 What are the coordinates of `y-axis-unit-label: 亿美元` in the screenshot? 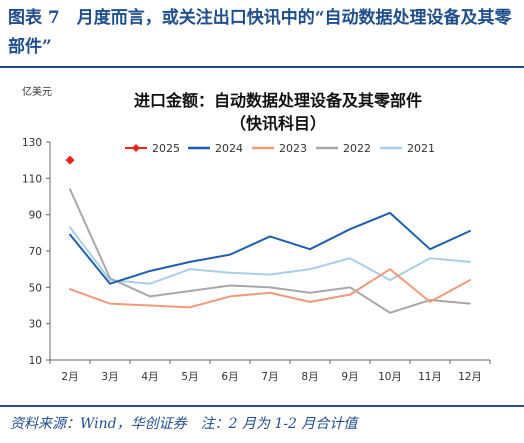 It's located at (37, 91).